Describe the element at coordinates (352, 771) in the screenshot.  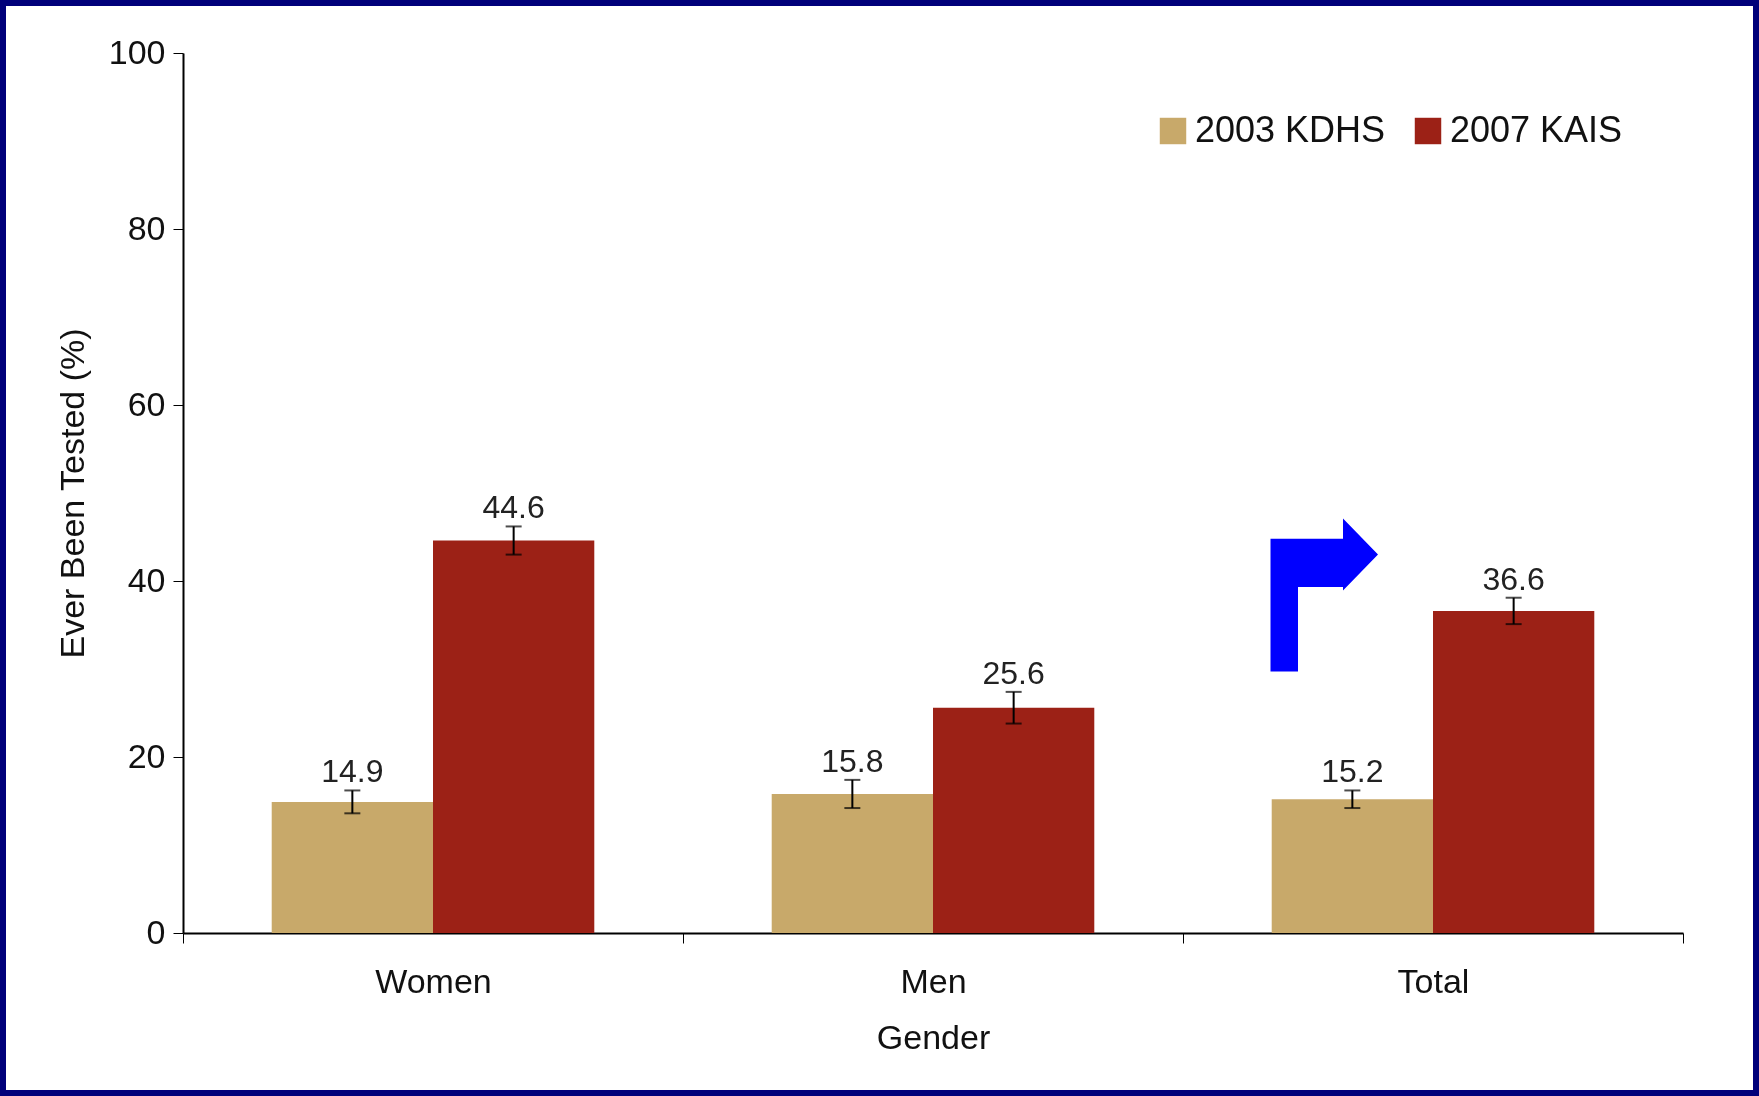
I see `data-label: 14.9` at that location.